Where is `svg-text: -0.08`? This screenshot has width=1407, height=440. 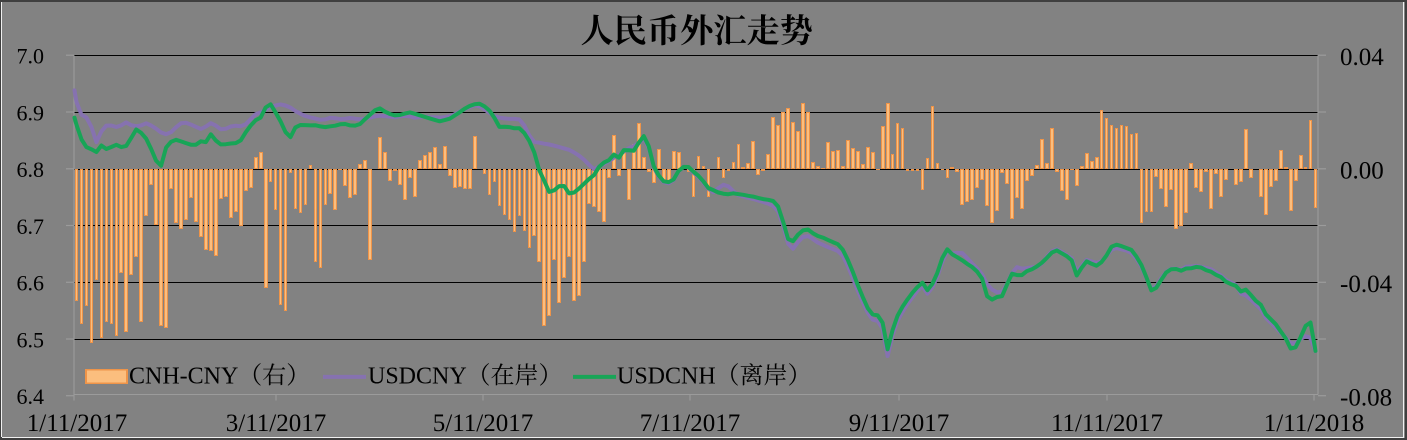
svg-text: -0.08 is located at coordinates (1366, 397).